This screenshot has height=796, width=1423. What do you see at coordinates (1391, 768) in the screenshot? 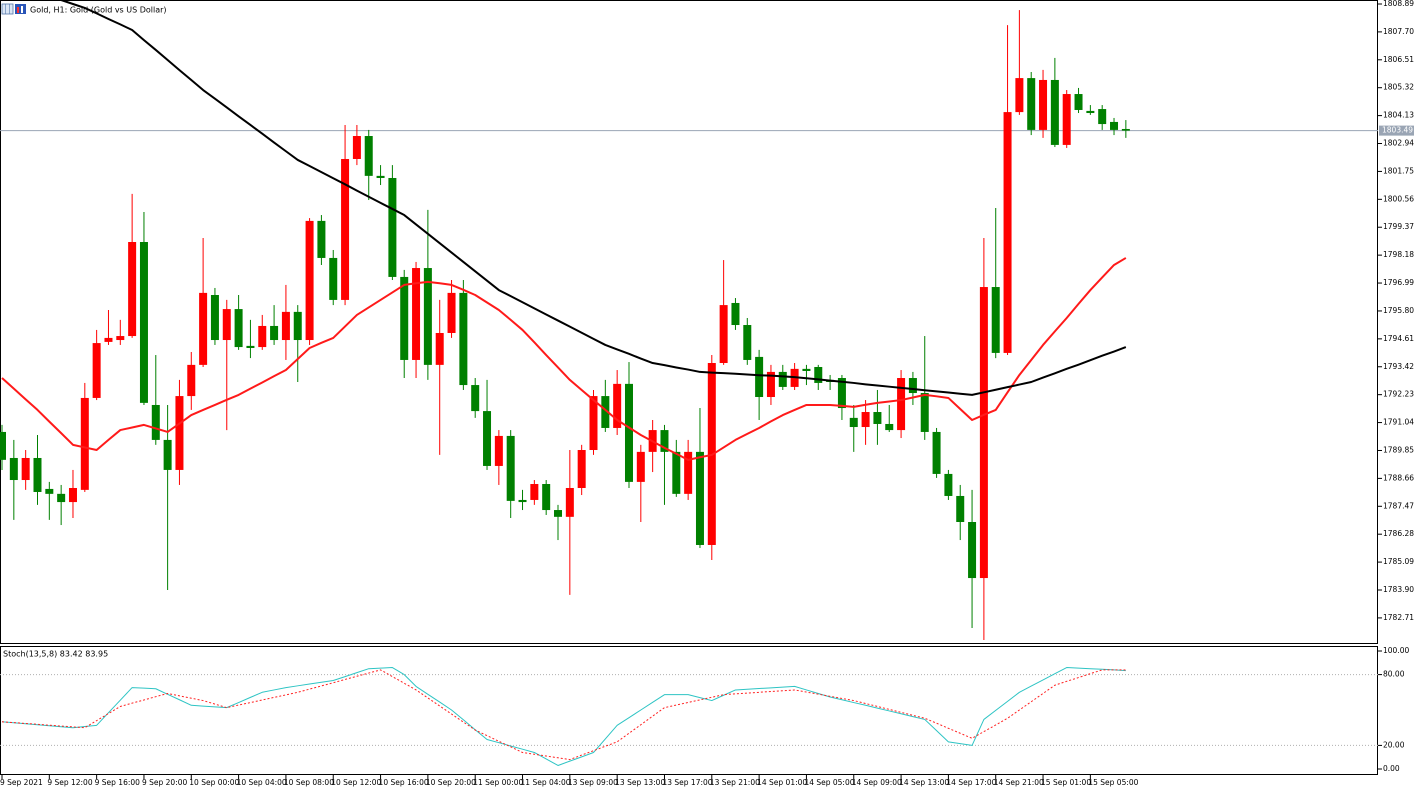
I see `y-tick-label: 0.00` at bounding box center [1391, 768].